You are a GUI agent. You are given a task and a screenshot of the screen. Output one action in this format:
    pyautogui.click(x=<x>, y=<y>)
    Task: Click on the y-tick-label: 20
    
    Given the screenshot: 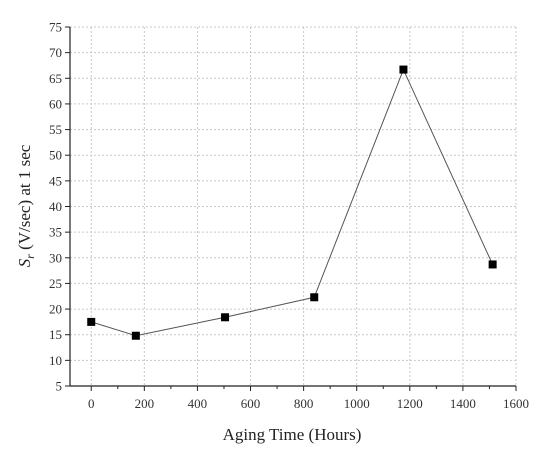 What is the action you would take?
    pyautogui.click(x=55, y=309)
    